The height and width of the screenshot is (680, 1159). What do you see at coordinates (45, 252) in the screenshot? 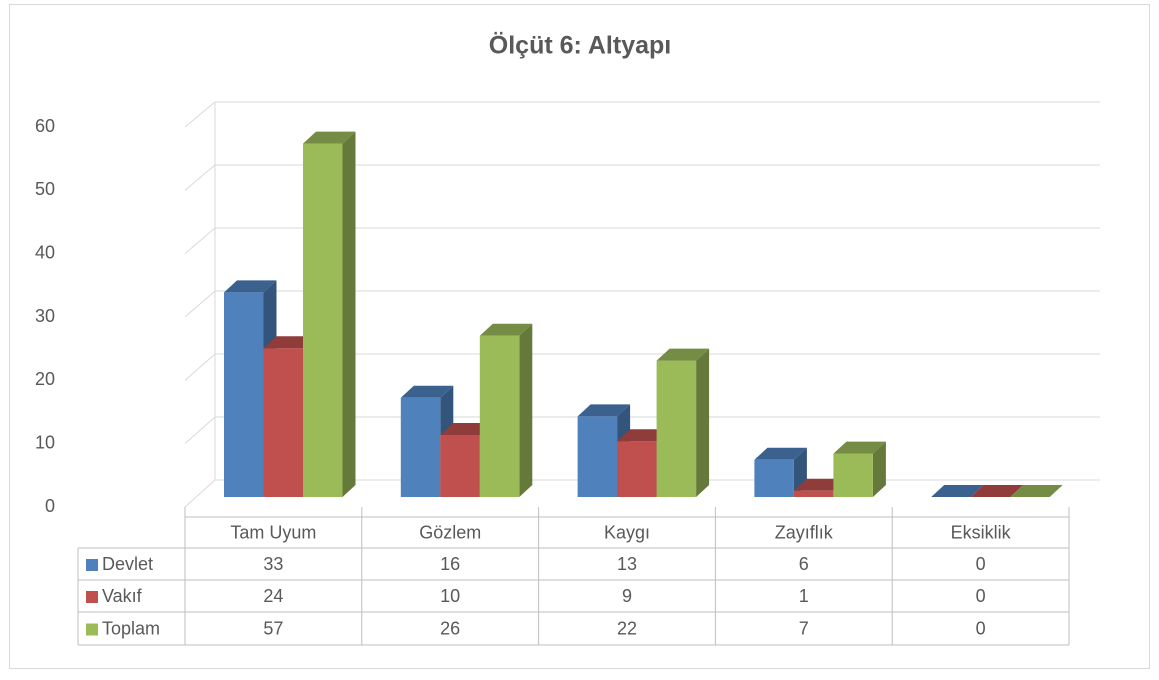
I see `y-tick-label: 40` at bounding box center [45, 252].